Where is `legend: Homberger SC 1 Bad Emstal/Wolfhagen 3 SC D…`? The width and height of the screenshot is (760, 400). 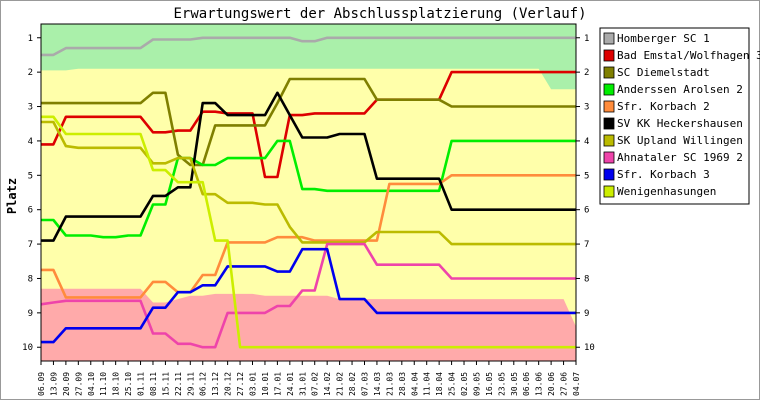
legend: Homberger SC 1 Bad Emstal/Wolfhagen 3 SC D… is located at coordinates (679, 116).